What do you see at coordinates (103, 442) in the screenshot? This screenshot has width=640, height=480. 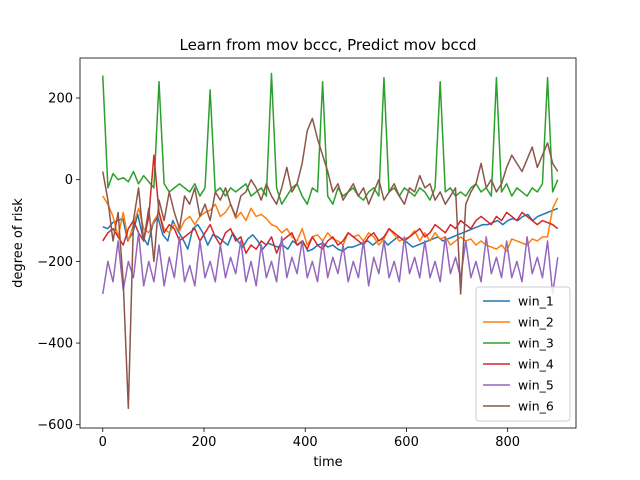 I see `x-tick-label: 0` at bounding box center [103, 442].